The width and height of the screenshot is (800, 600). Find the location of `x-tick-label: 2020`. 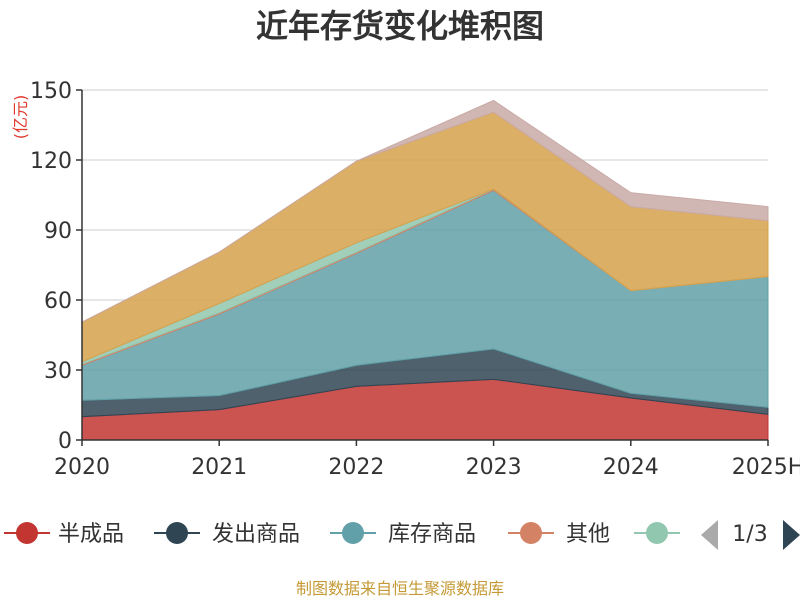

x-tick-label: 2020 is located at coordinates (82, 467).